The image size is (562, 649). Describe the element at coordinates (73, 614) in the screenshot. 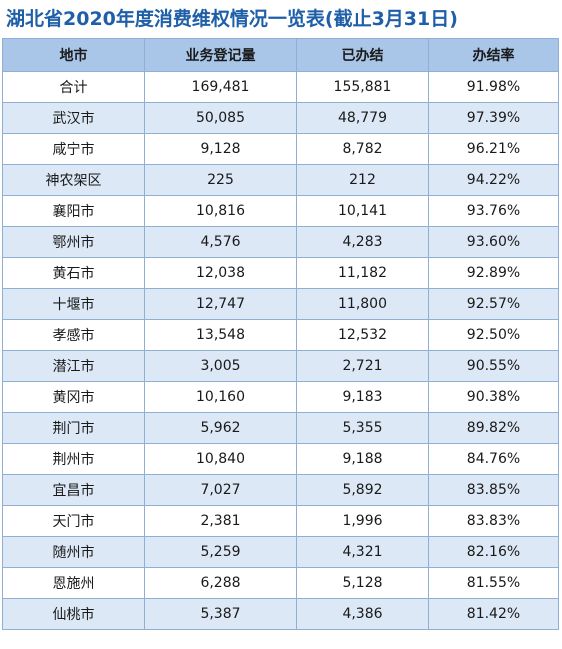

I see `cell-region: 仙桃市` at that location.